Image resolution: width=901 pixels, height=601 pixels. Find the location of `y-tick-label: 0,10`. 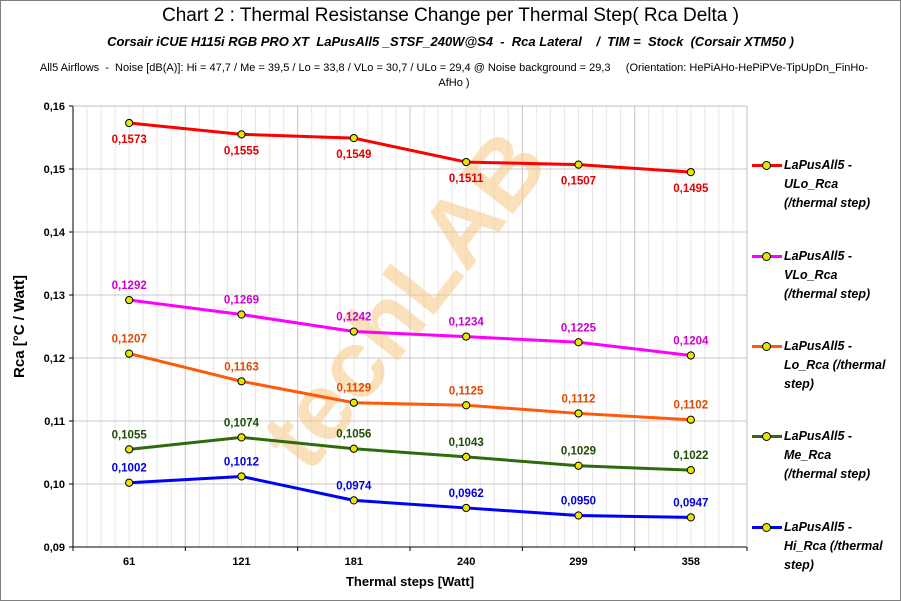

y-tick-label: 0,10 is located at coordinates (54, 485).